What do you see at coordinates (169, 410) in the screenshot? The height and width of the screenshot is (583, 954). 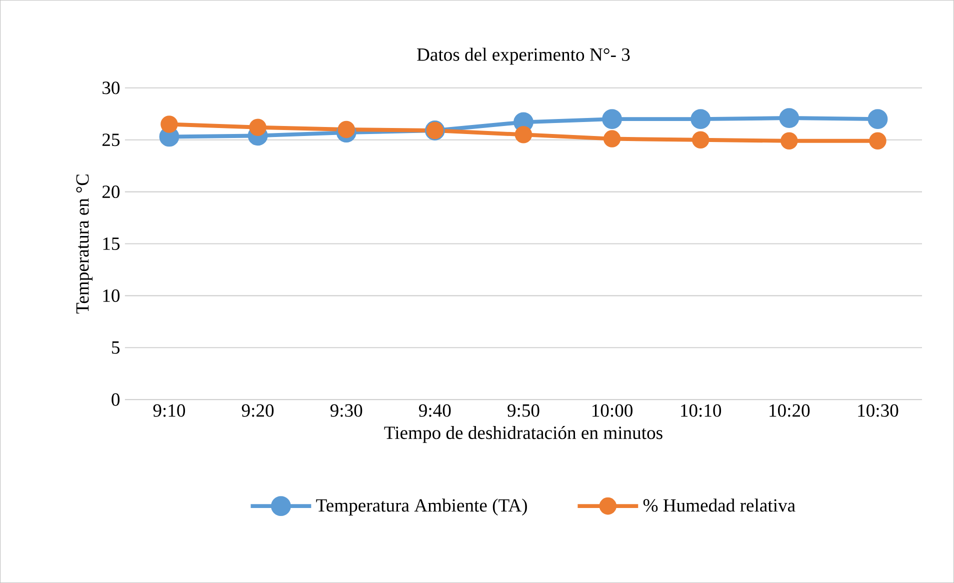 I see `x-tick-label: 9:10` at bounding box center [169, 410].